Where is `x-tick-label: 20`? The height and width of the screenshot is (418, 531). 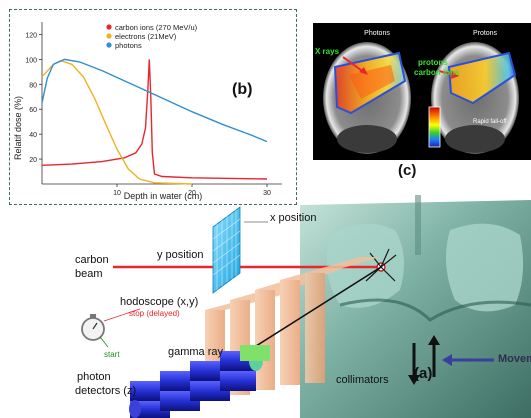
x-tick-label: 20 is located at coordinates (192, 193).